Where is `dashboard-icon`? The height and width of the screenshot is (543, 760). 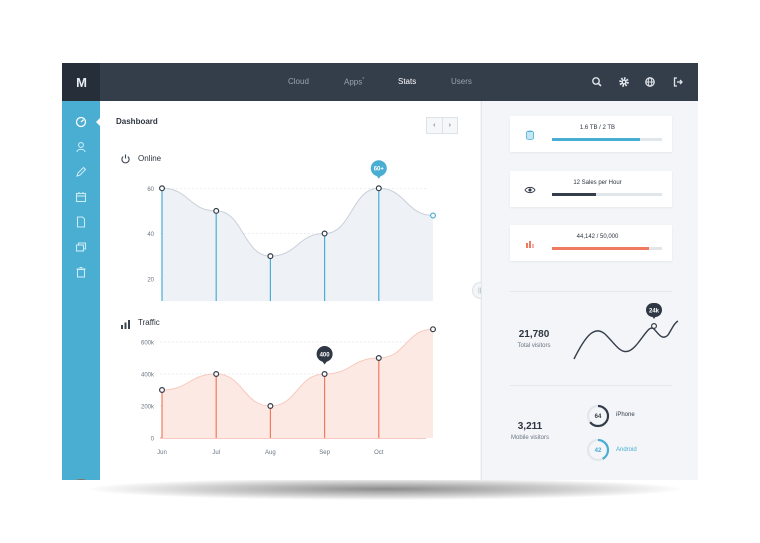 dashboard-icon is located at coordinates (81, 122).